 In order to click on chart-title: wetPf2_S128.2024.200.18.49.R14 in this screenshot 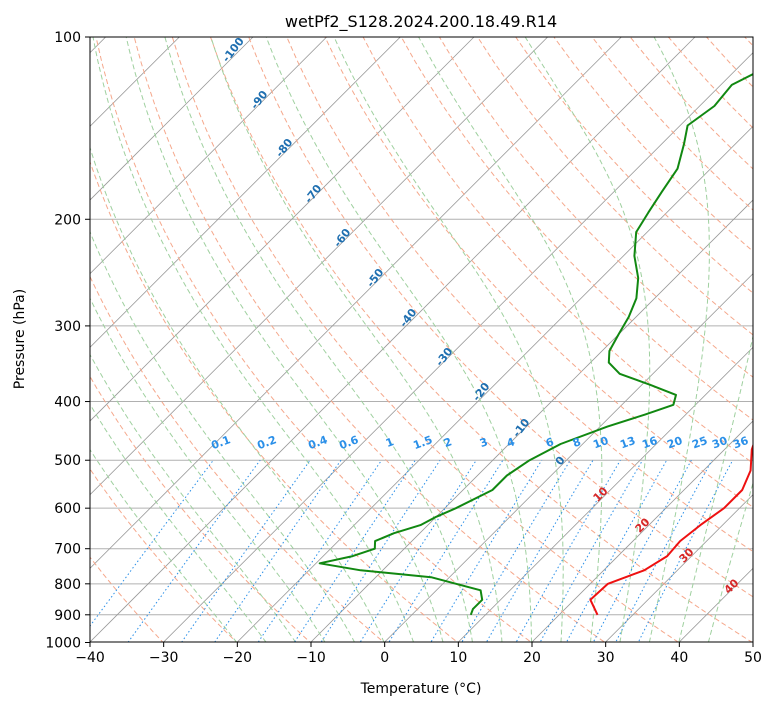, I will do `click(421, 22)`.